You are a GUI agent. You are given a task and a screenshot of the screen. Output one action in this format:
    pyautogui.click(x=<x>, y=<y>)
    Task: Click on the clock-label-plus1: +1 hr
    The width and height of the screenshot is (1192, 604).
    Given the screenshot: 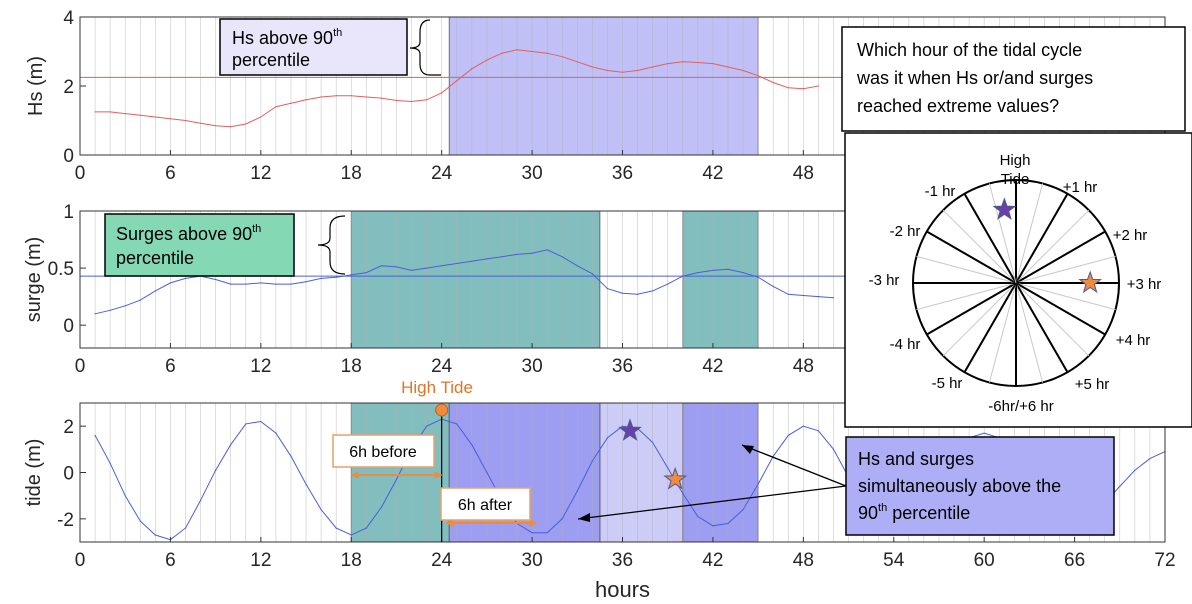 What is the action you would take?
    pyautogui.click(x=1080, y=187)
    